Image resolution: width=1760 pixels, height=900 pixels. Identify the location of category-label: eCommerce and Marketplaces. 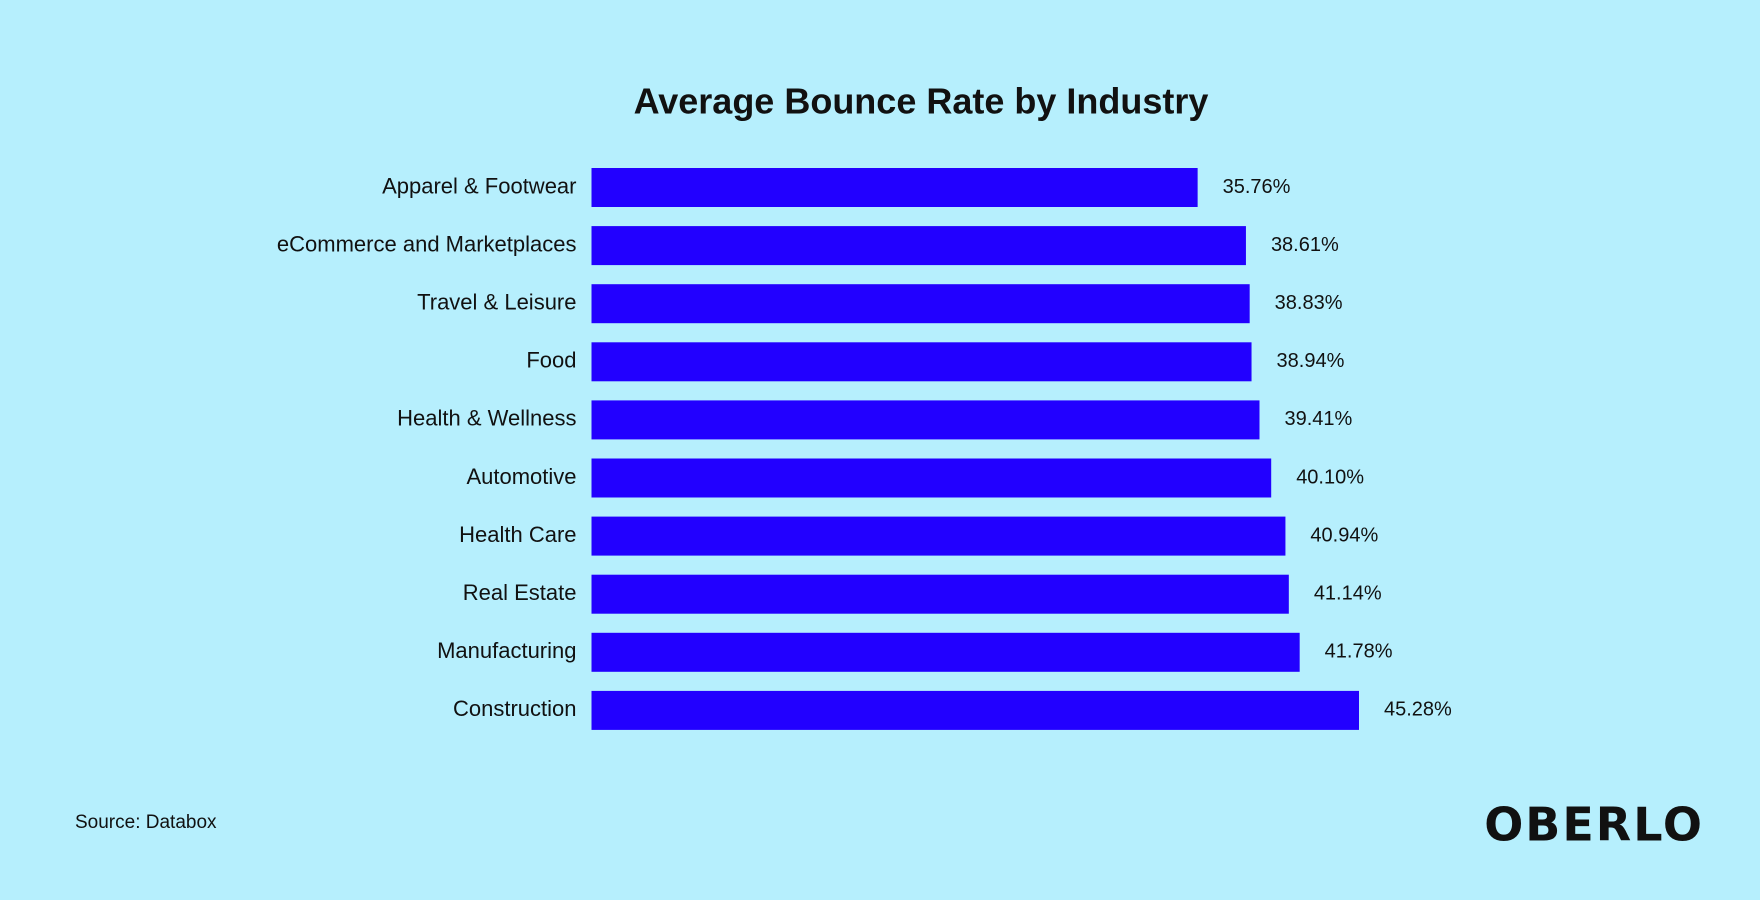
(427, 243).